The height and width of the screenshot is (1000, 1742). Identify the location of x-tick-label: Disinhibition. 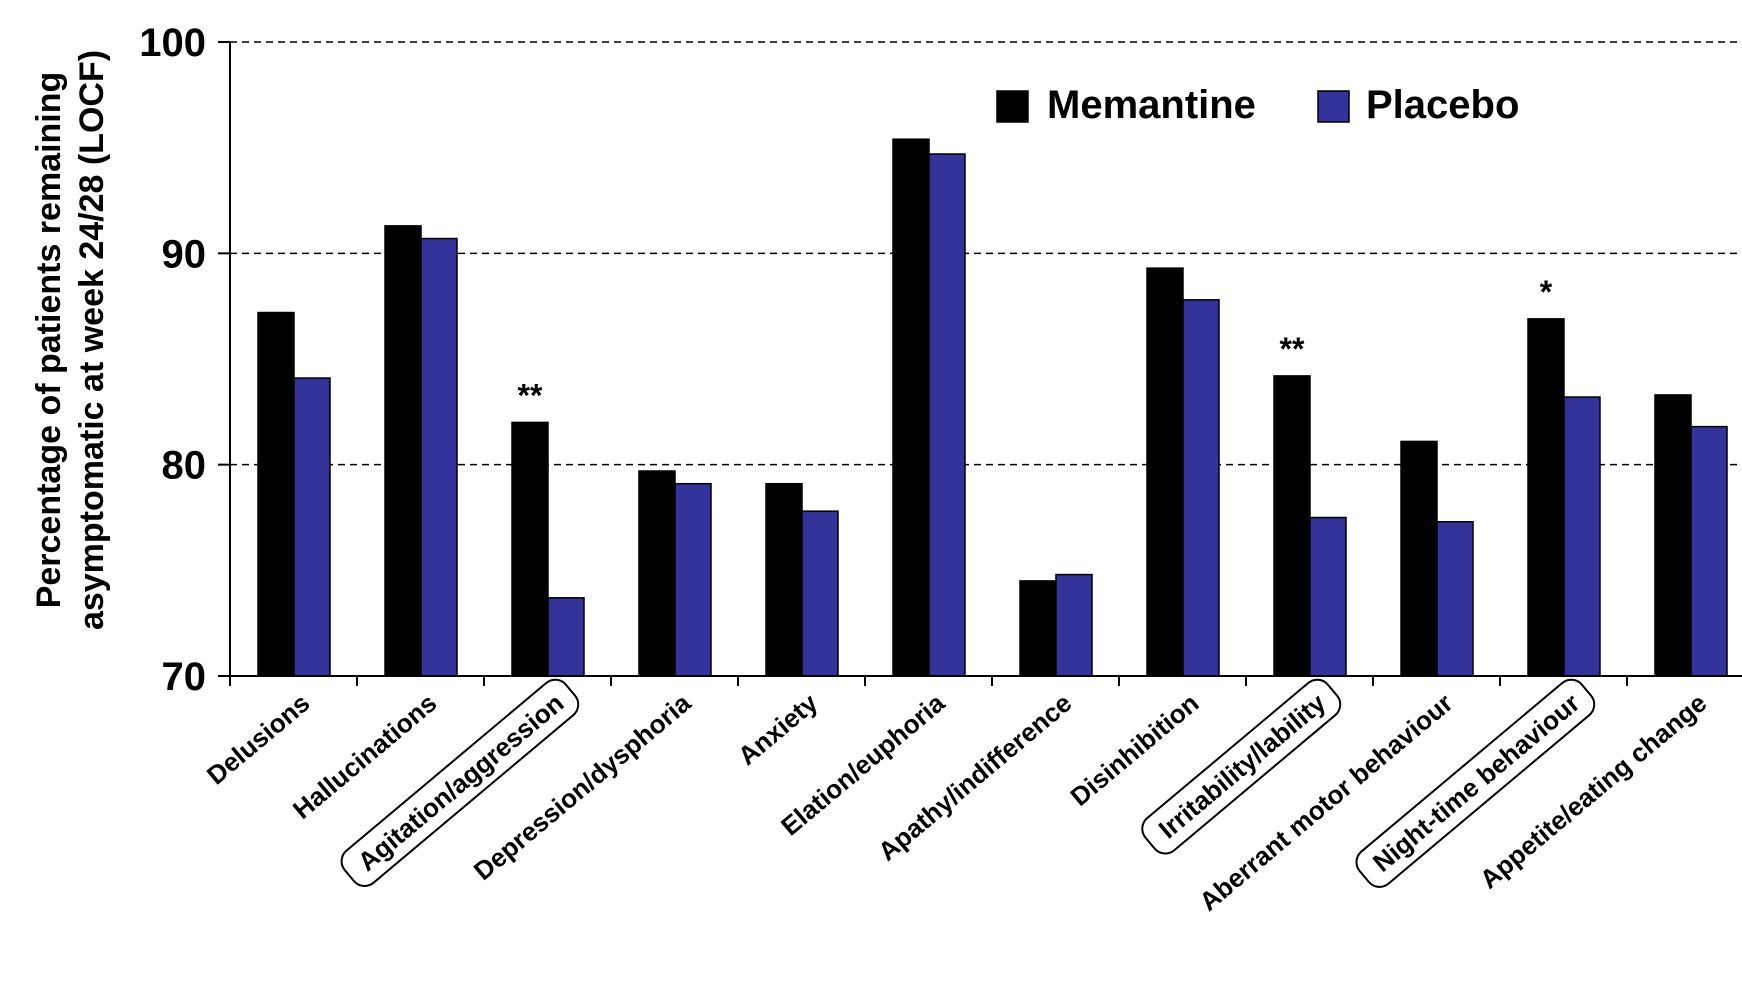
(1134, 750).